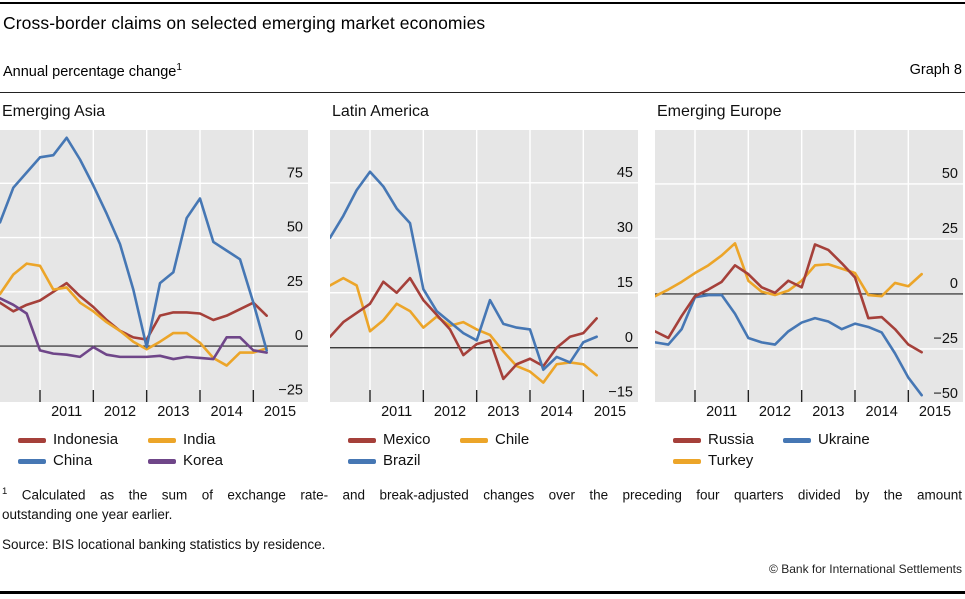 The width and height of the screenshot is (965, 599). Describe the element at coordinates (203, 460) in the screenshot. I see `legend-label-korea: Korea` at that location.